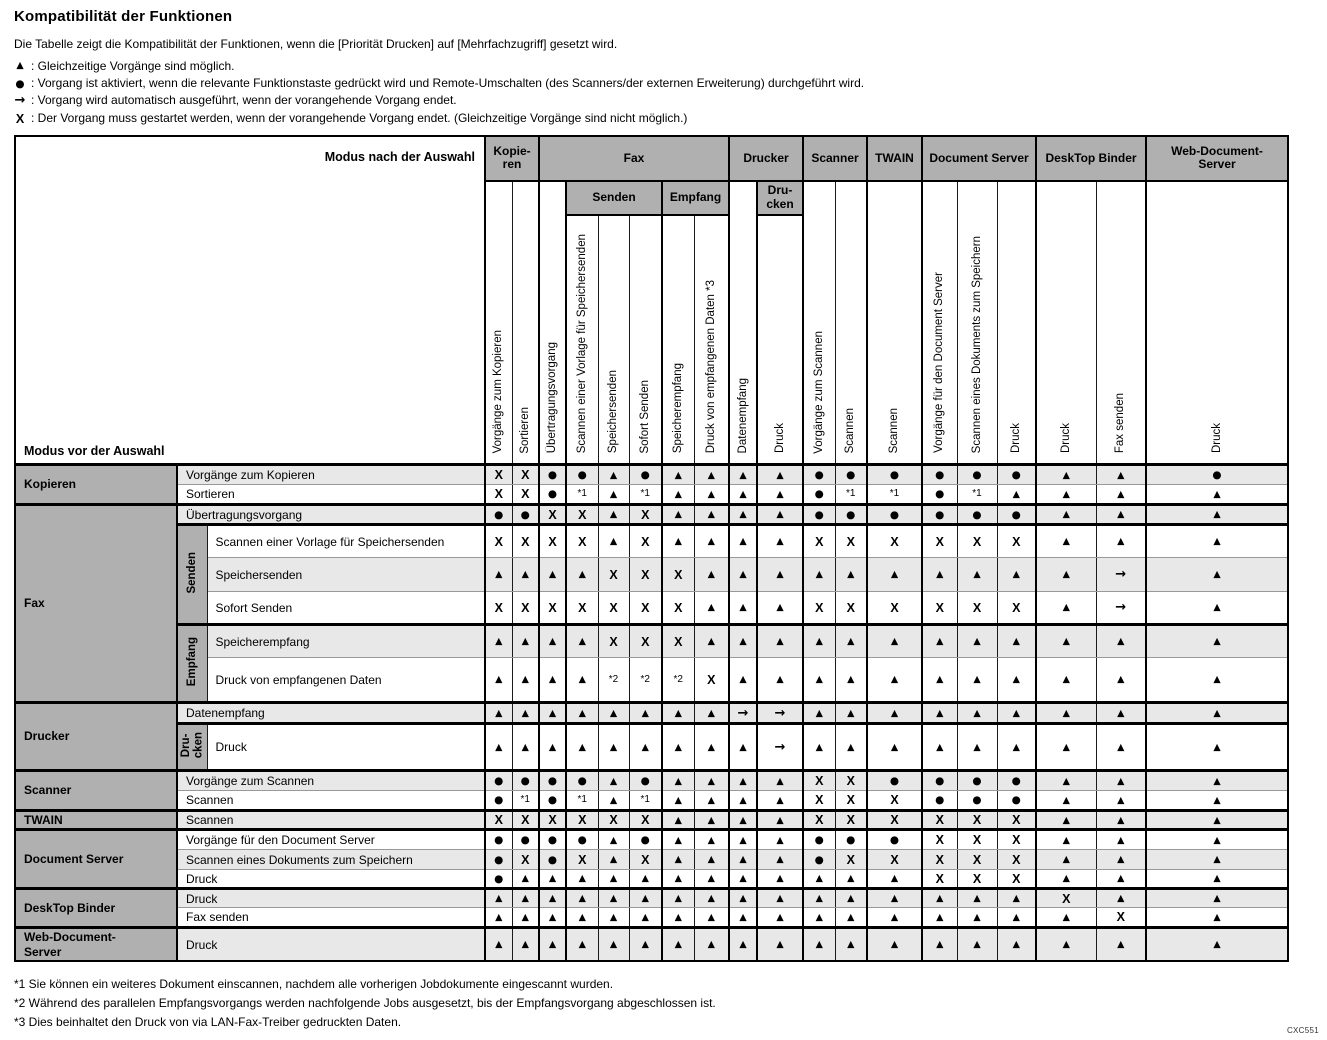  Describe the element at coordinates (894, 431) in the screenshot. I see `col-leaf-label: Scannen` at that location.